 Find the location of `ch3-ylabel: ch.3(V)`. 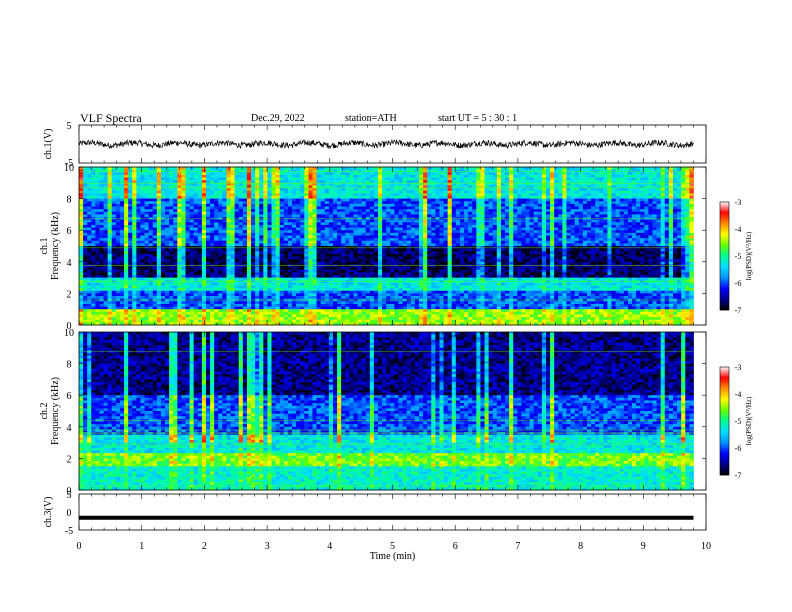

ch3-ylabel: ch.3(V) is located at coordinates (48, 512).